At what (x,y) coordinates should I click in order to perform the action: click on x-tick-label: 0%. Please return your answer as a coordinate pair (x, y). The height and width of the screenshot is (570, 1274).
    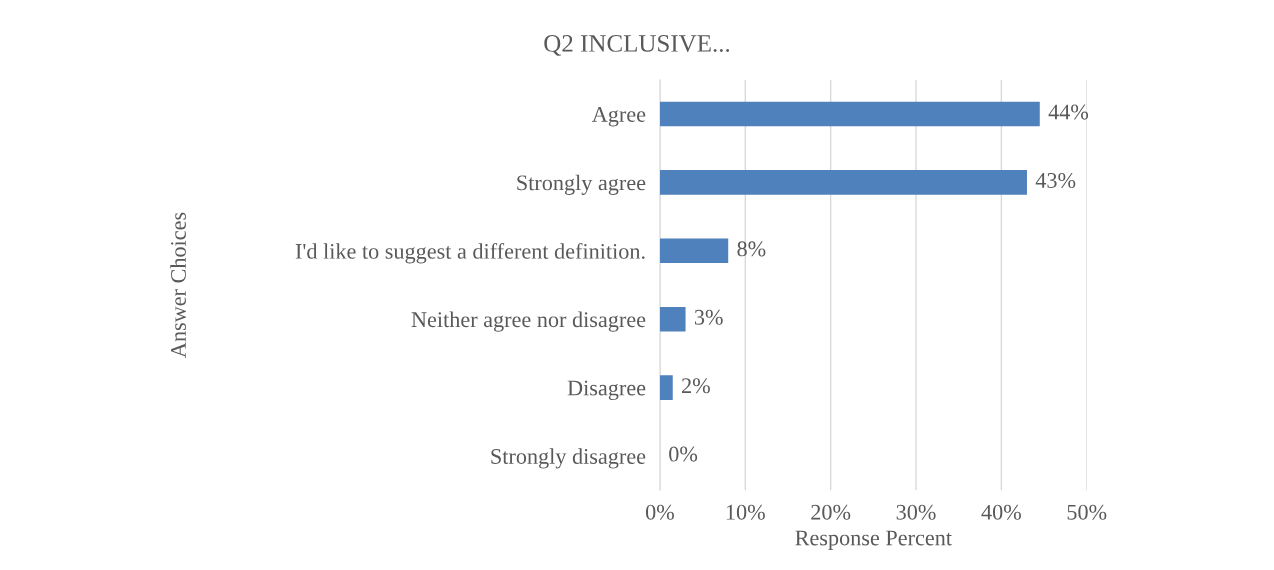
    Looking at the image, I should click on (659, 512).